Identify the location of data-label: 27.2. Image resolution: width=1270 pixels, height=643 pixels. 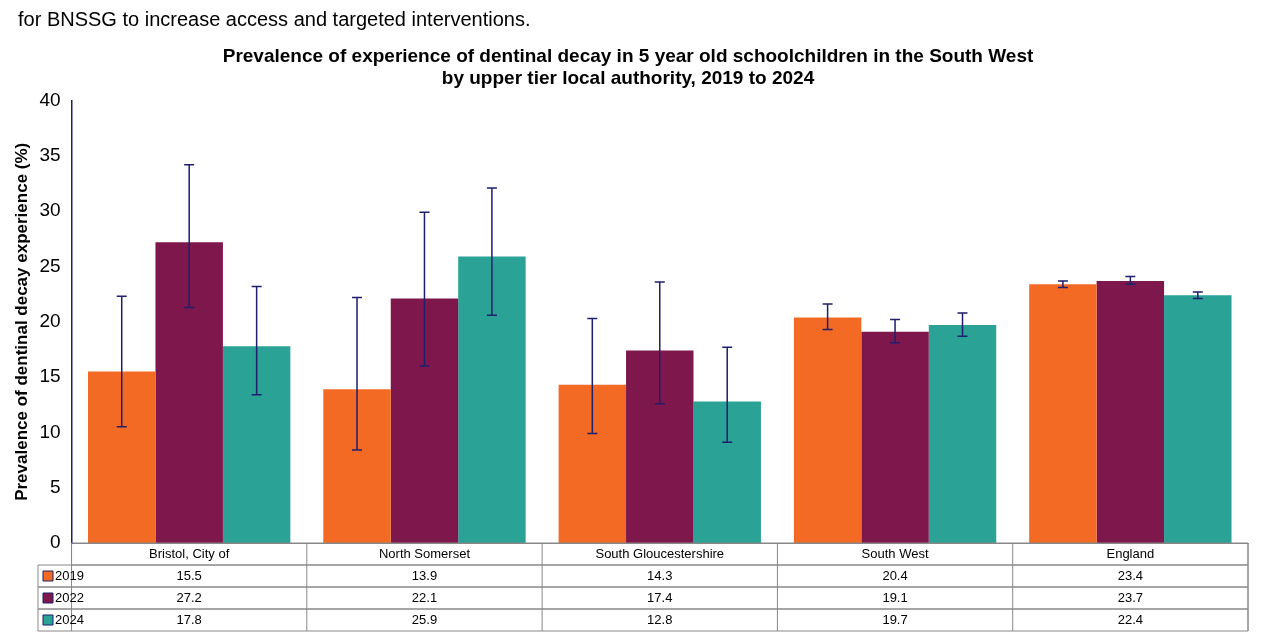
(189, 597).